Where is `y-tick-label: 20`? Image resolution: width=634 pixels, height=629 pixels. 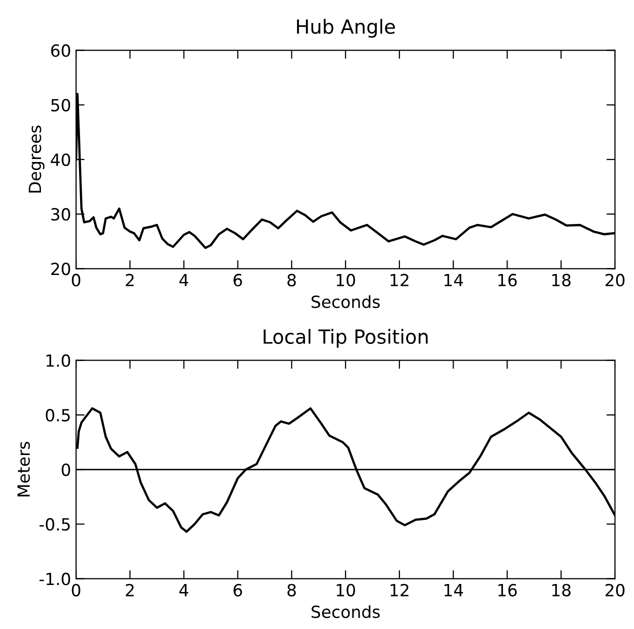
y-tick-label: 20 is located at coordinates (60, 269).